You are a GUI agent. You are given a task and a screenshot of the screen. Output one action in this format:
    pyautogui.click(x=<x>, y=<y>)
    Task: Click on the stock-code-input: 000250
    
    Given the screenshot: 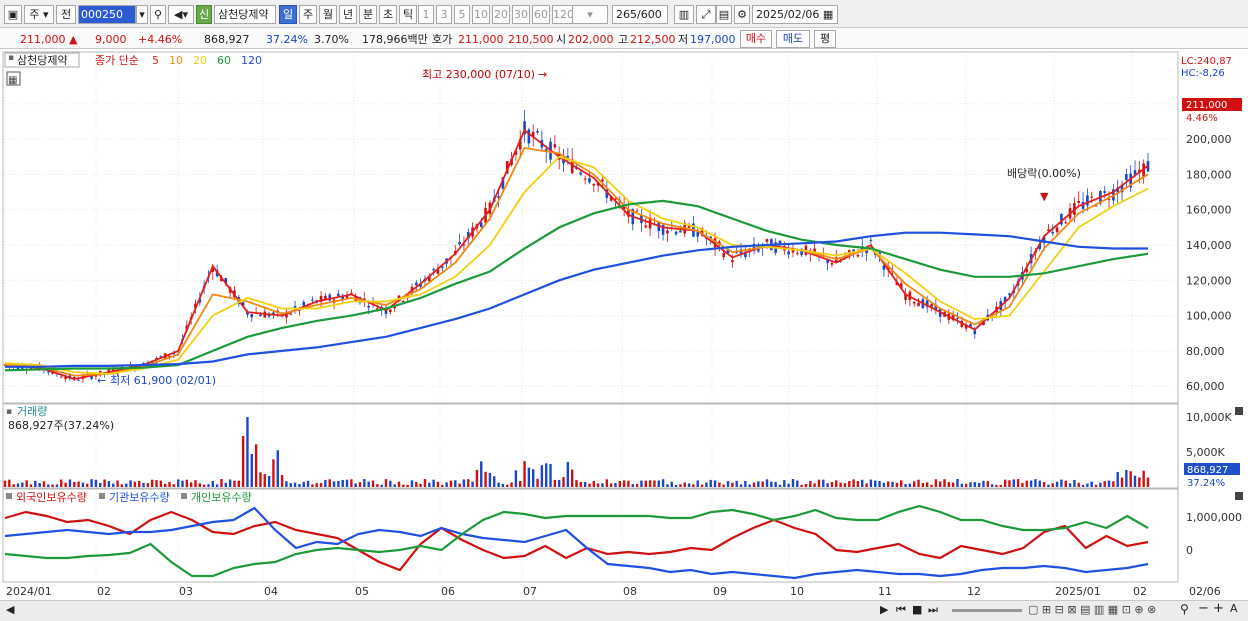 What is the action you would take?
    pyautogui.click(x=107, y=14)
    